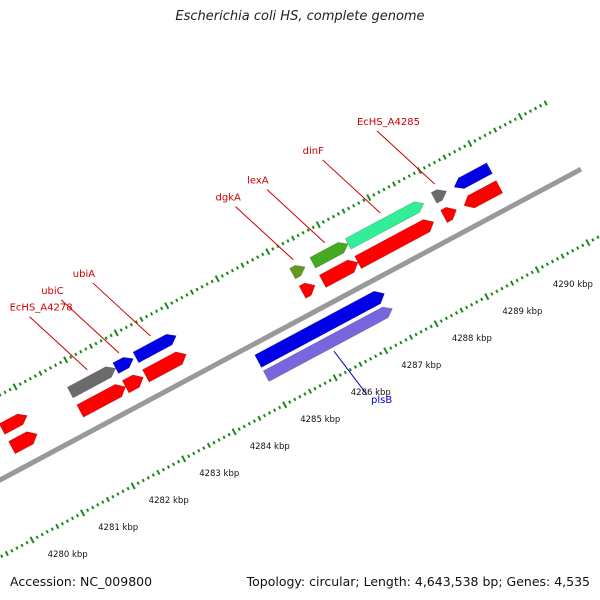 This screenshot has height=600, width=600. What do you see at coordinates (270, 447) in the screenshot?
I see `tick-label: 4284 kbp` at bounding box center [270, 447].